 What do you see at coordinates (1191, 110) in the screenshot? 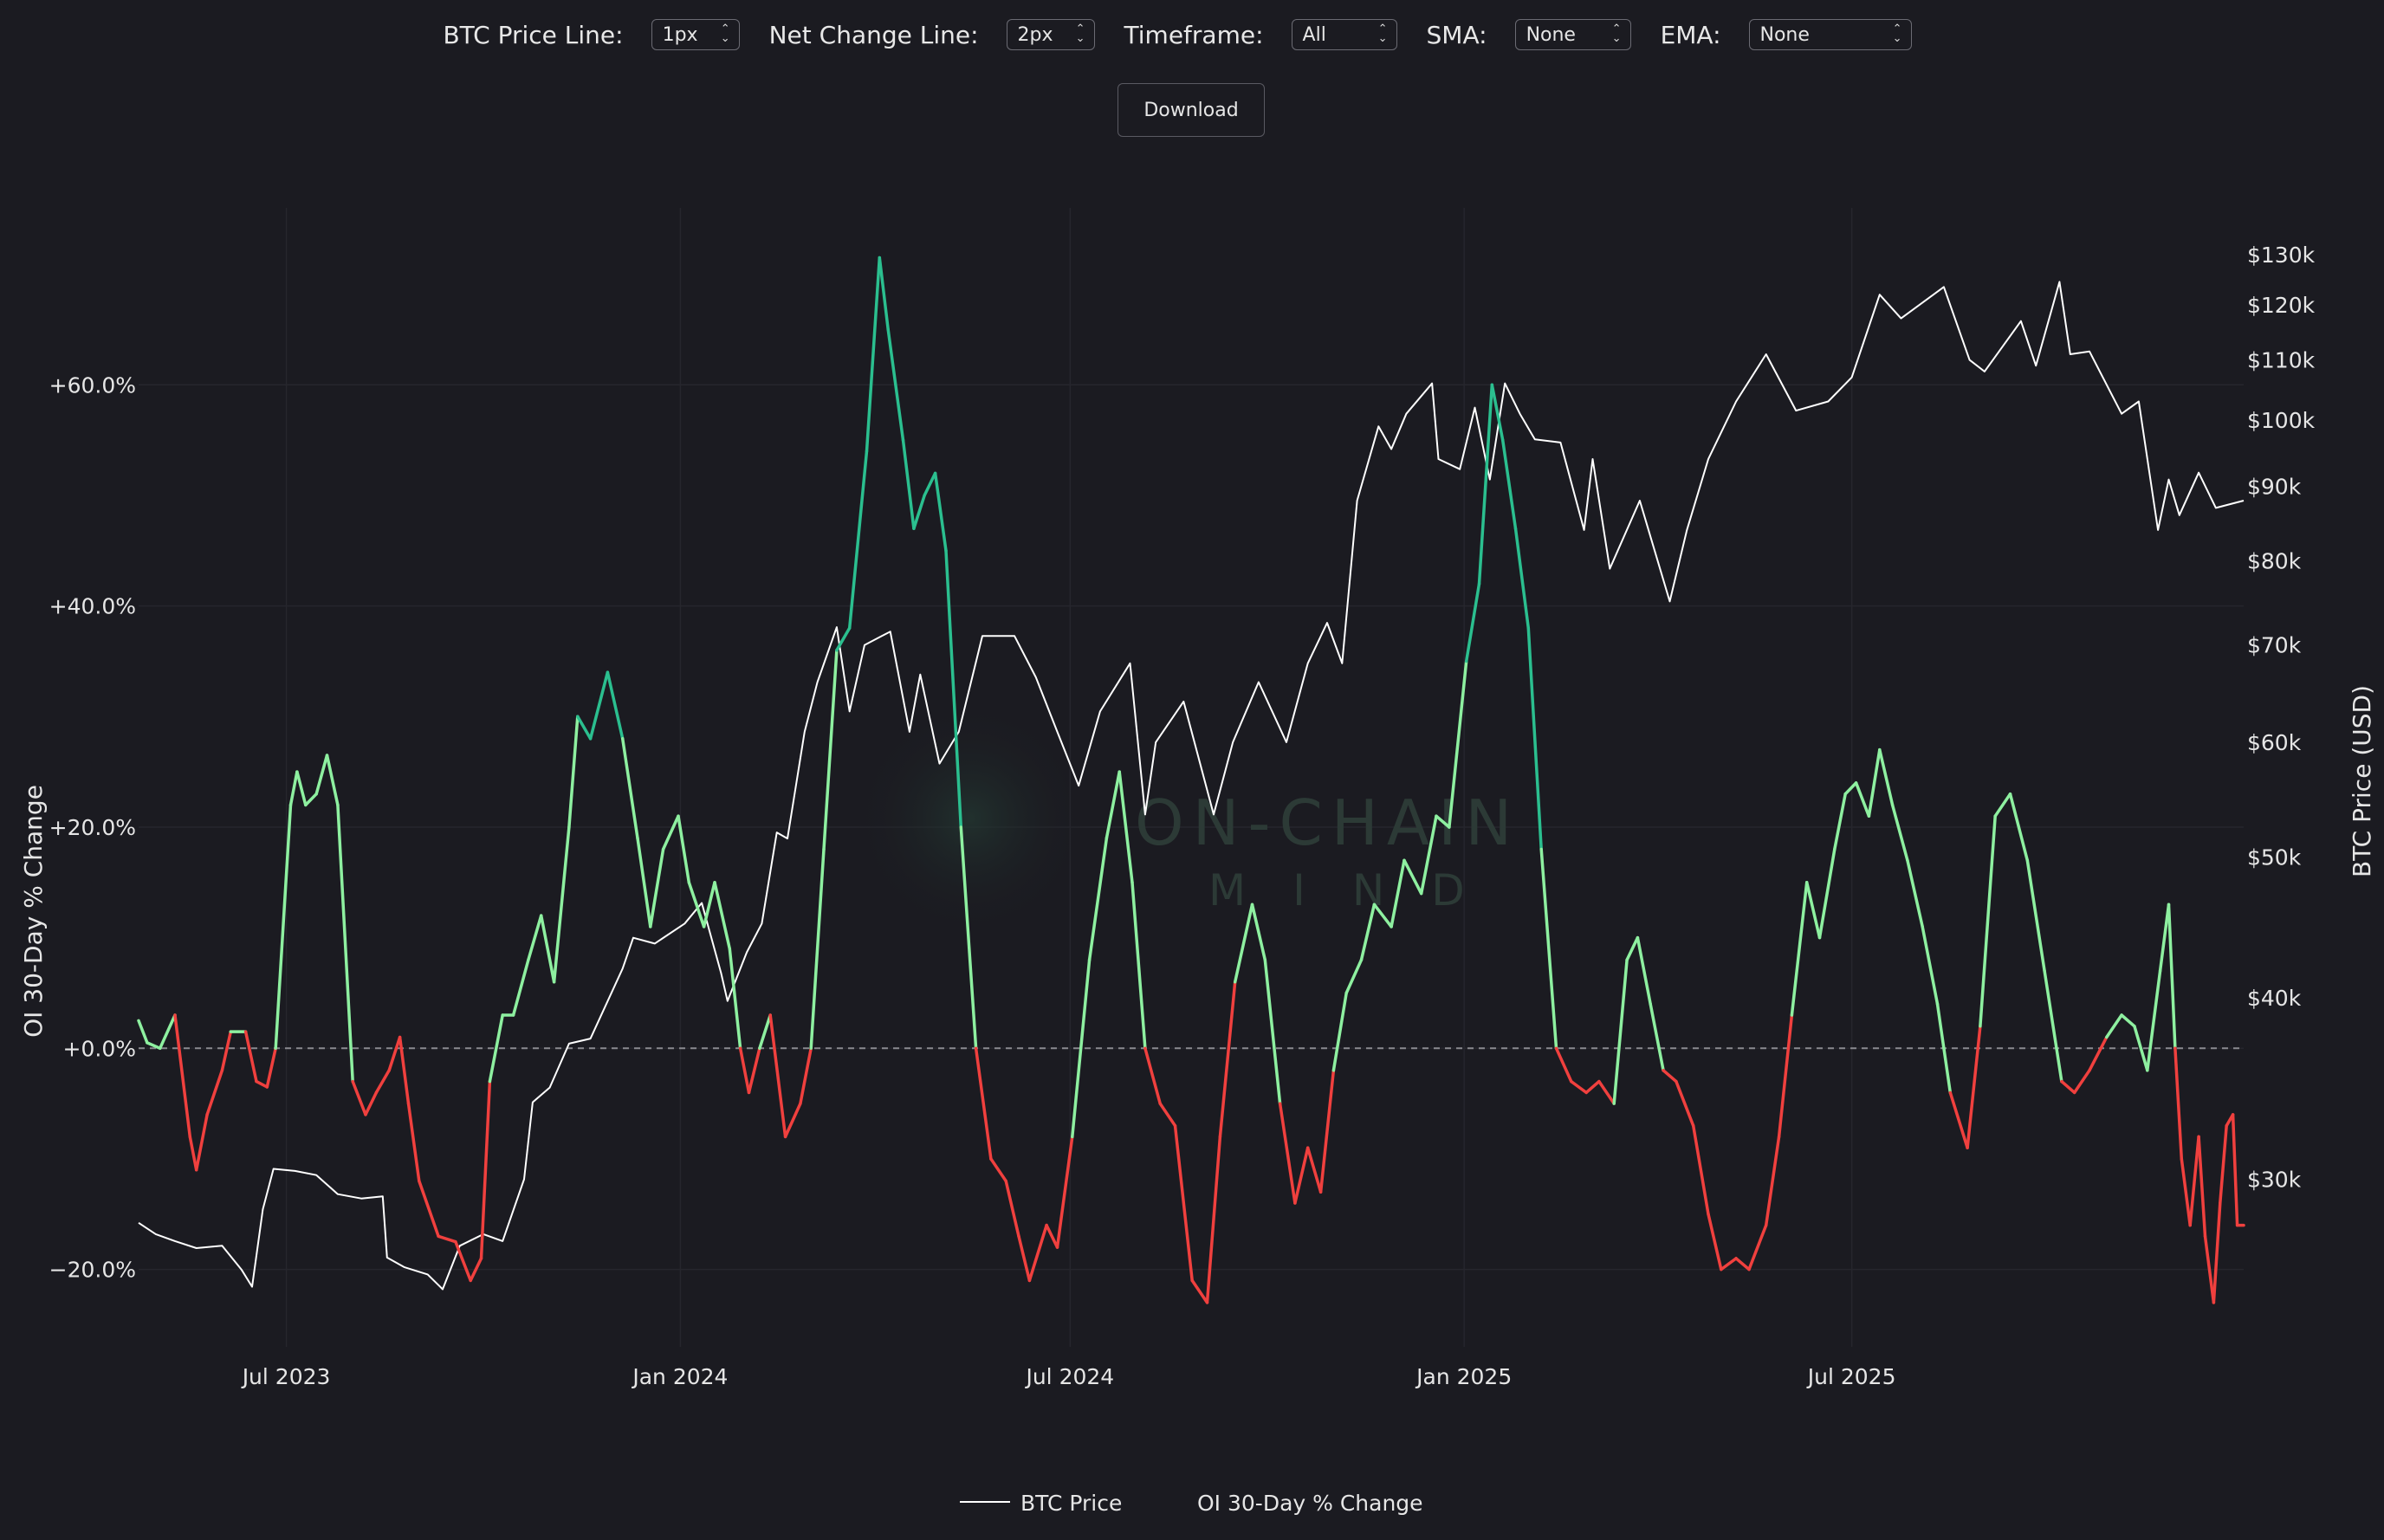
I see `download-button: Download` at bounding box center [1191, 110].